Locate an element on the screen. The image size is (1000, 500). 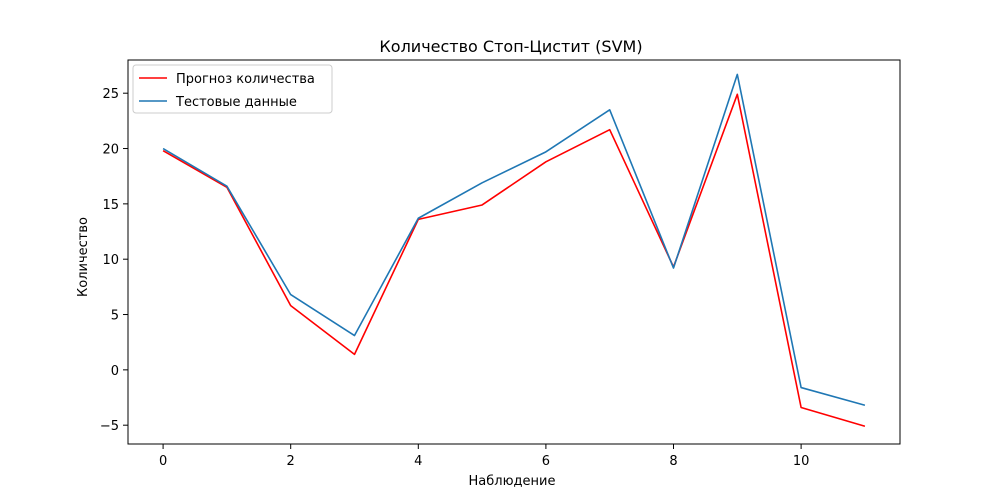
x-tick-label: 0 is located at coordinates (163, 461).